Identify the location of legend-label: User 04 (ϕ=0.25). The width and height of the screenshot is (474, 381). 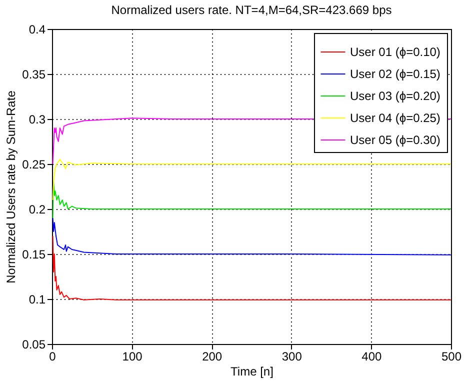
(395, 118).